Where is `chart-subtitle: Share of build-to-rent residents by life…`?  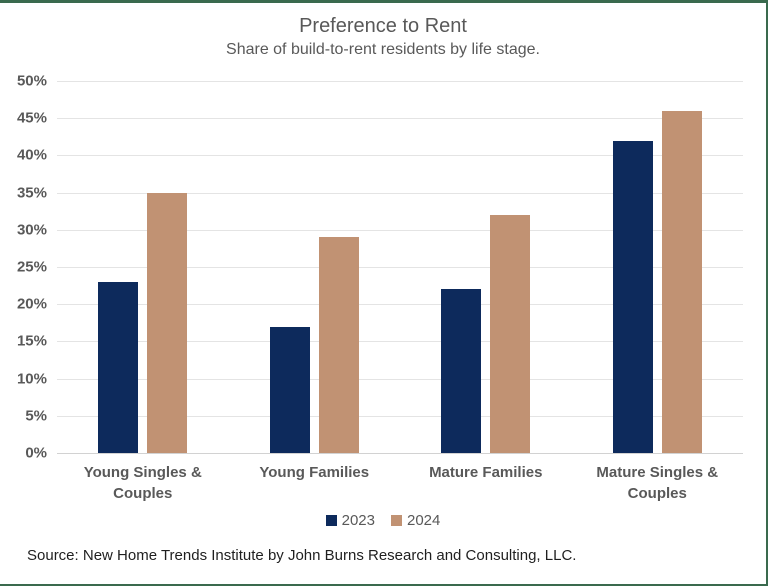
chart-subtitle: Share of build-to-rent residents by life… is located at coordinates (383, 49).